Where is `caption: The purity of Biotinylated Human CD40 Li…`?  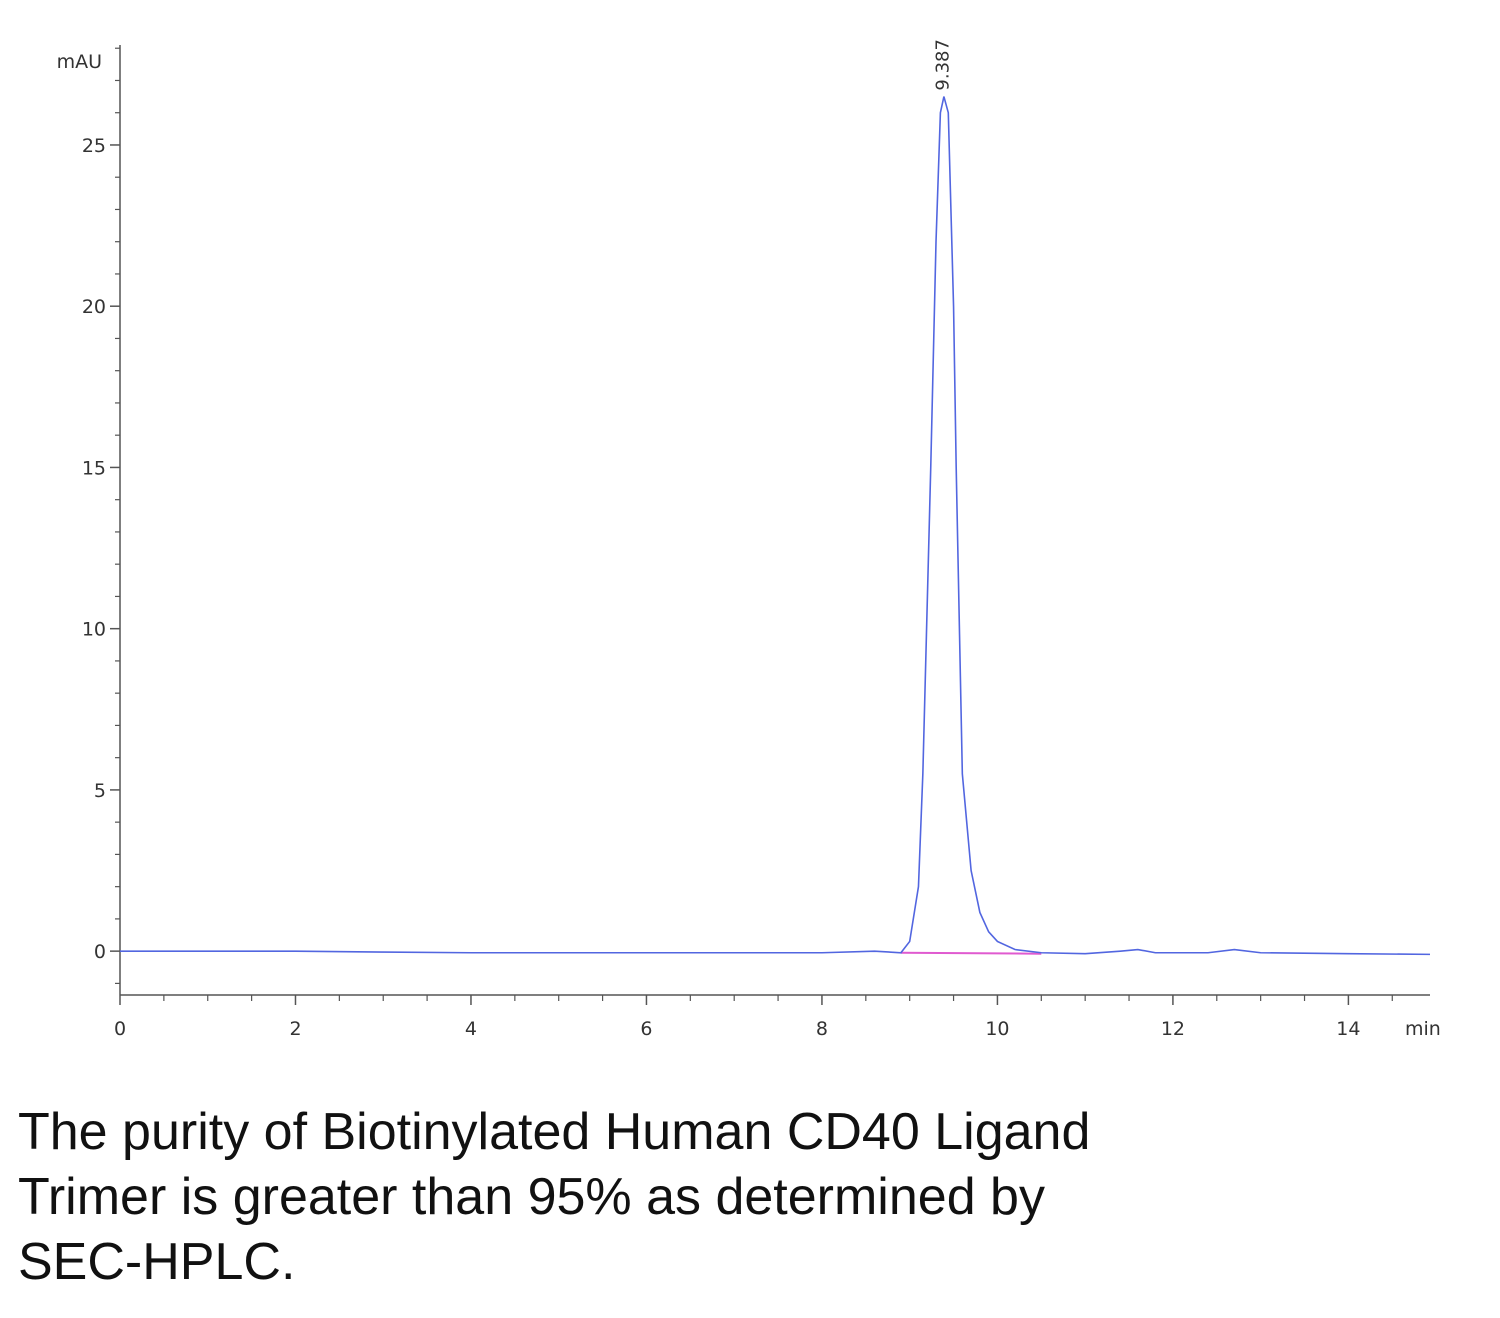
caption: The purity of Biotinylated Human CD40 Li… is located at coordinates (554, 1197).